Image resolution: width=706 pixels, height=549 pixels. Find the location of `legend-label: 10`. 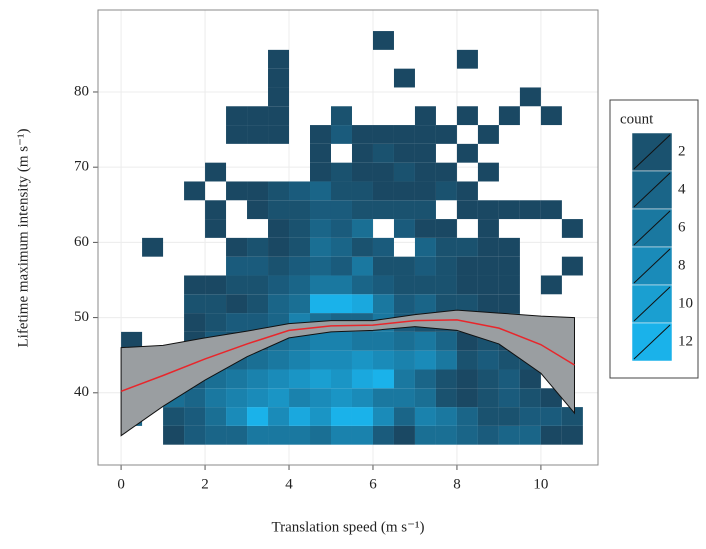

legend-label: 10 is located at coordinates (685, 303).